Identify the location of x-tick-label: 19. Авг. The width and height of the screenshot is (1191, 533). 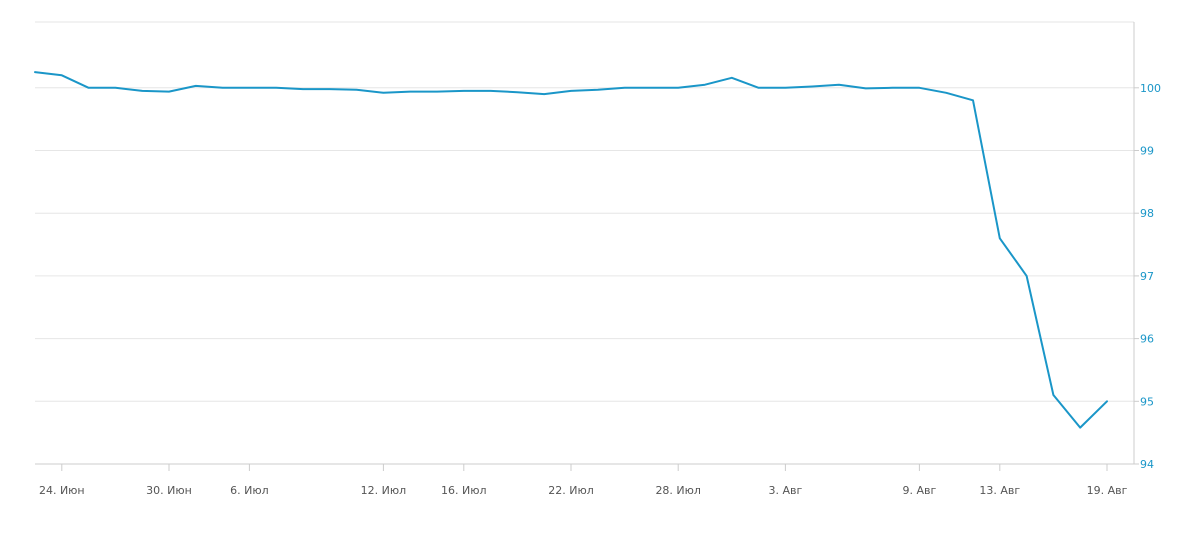
(1107, 490).